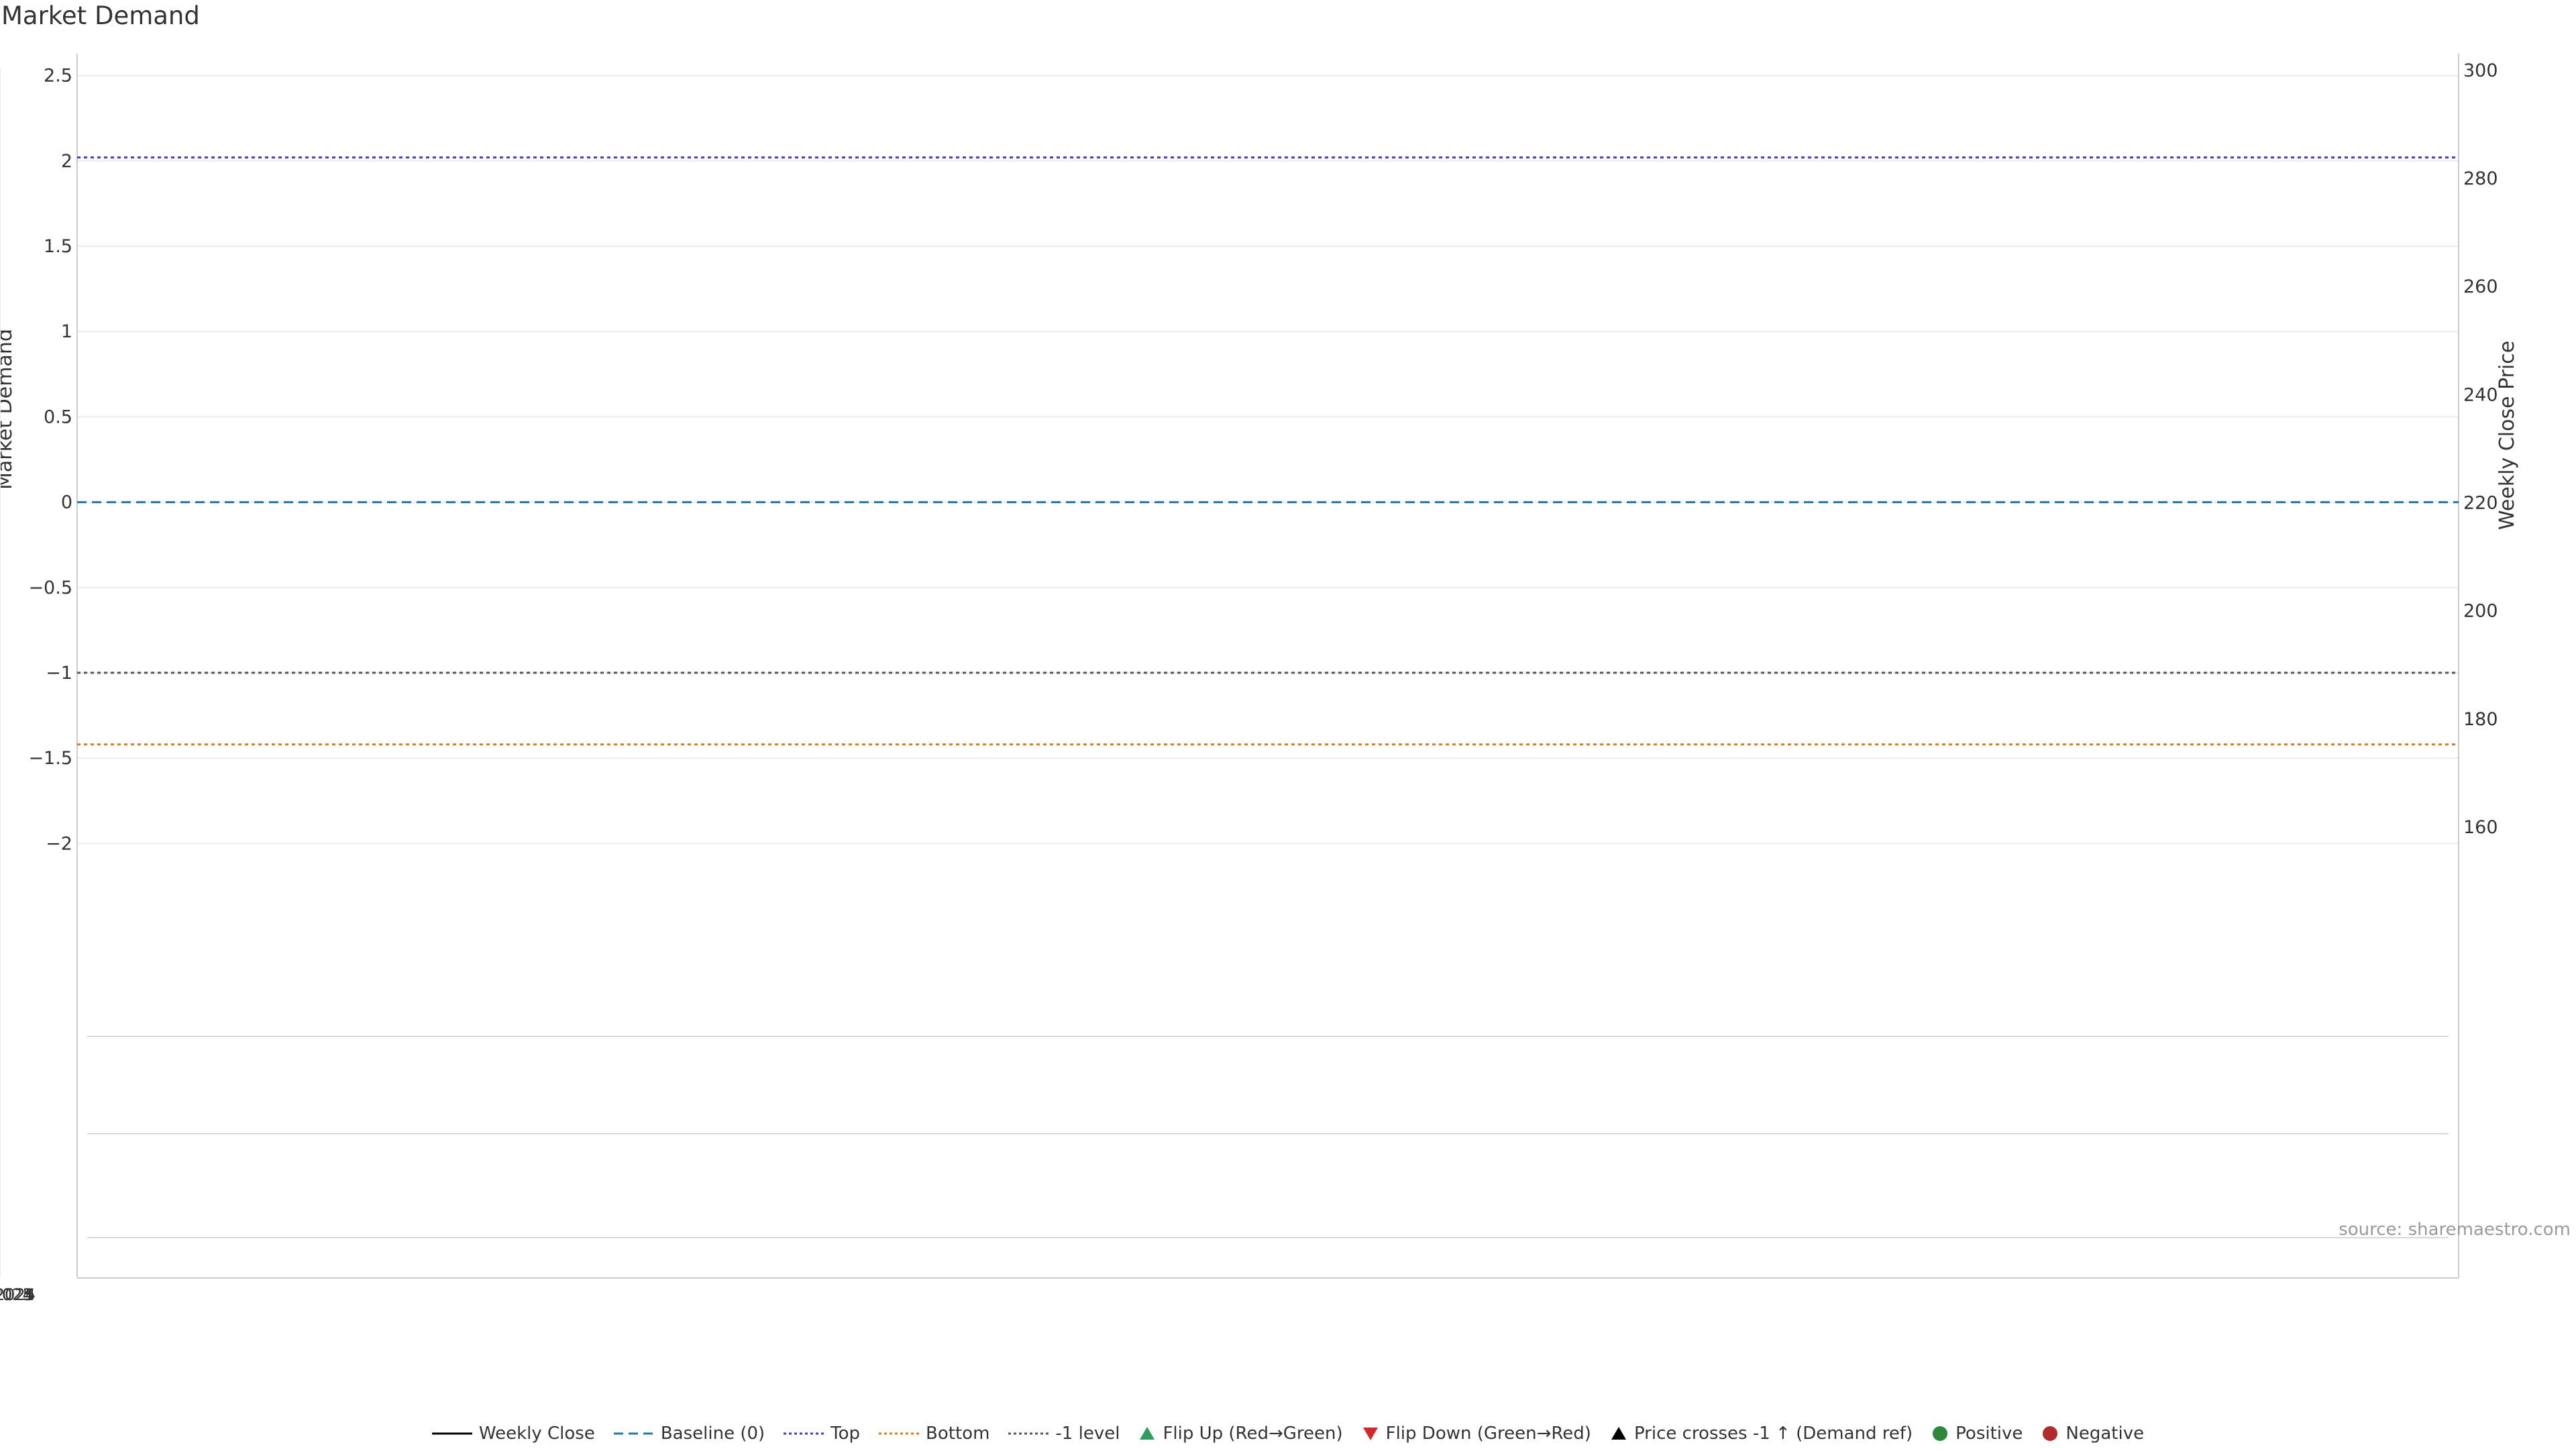 The width and height of the screenshot is (2576, 1449). What do you see at coordinates (59, 673) in the screenshot?
I see `left-tick-label: −1` at bounding box center [59, 673].